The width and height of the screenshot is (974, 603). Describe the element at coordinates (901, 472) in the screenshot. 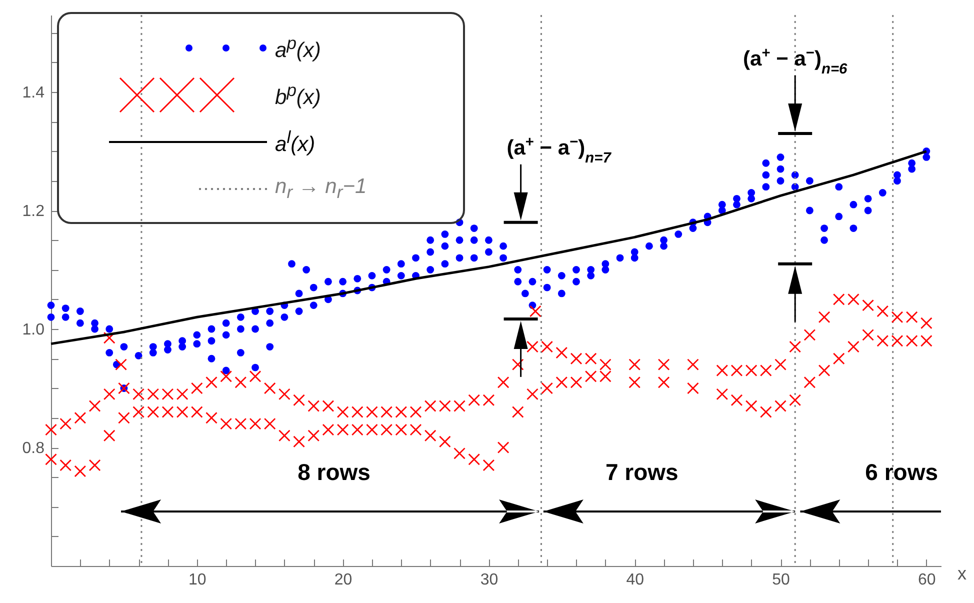

I see `annotation: 6 rows` at that location.